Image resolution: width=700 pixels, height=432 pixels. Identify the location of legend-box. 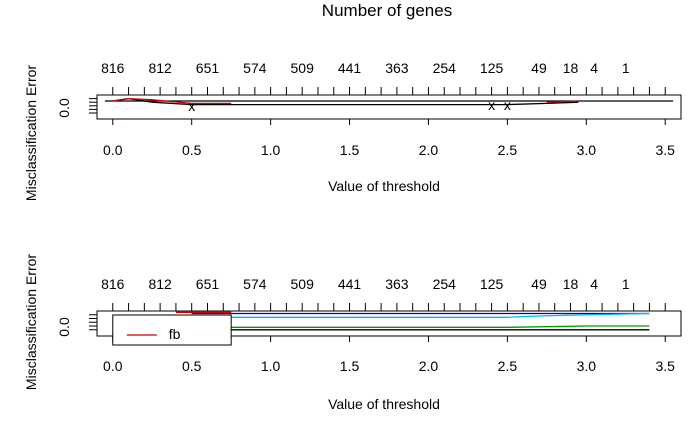
(172, 330).